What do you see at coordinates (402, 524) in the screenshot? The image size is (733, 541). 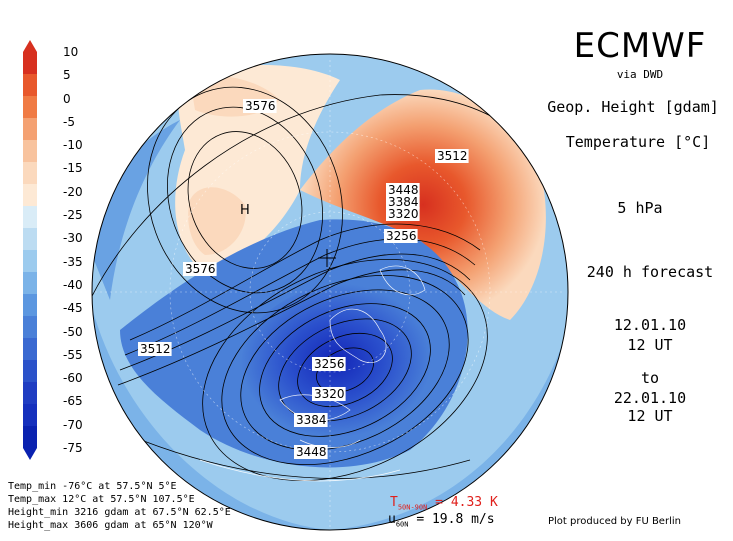 I see `umean-sub: 60N` at bounding box center [402, 524].